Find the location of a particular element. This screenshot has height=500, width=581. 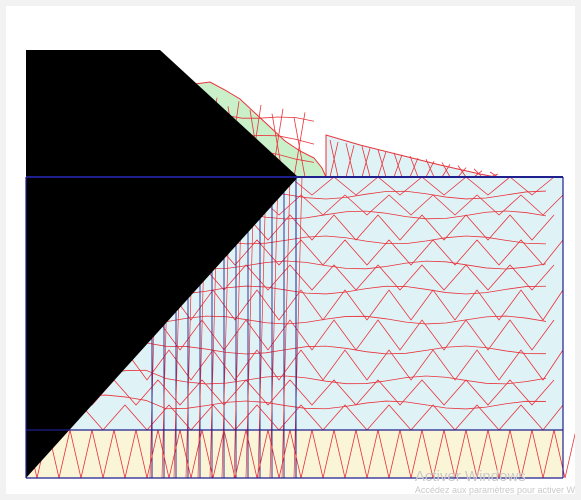

mesh-row-line is located at coordinates (286, 402).